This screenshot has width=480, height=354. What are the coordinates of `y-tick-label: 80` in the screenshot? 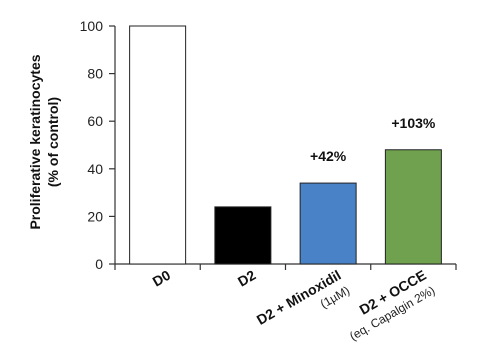 It's located at (95, 74).